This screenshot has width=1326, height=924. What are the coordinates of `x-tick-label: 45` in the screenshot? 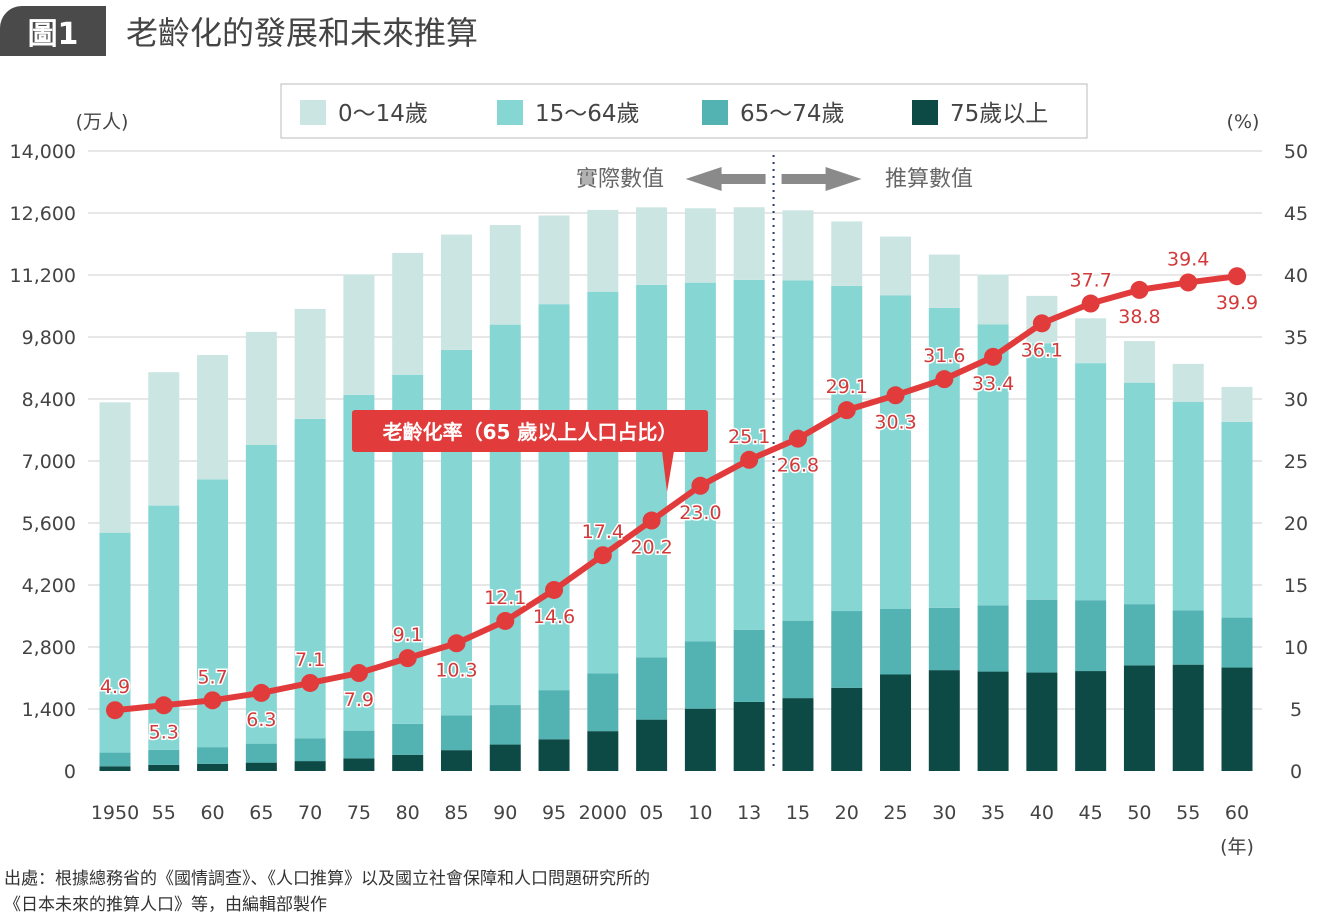 It's located at (1091, 813).